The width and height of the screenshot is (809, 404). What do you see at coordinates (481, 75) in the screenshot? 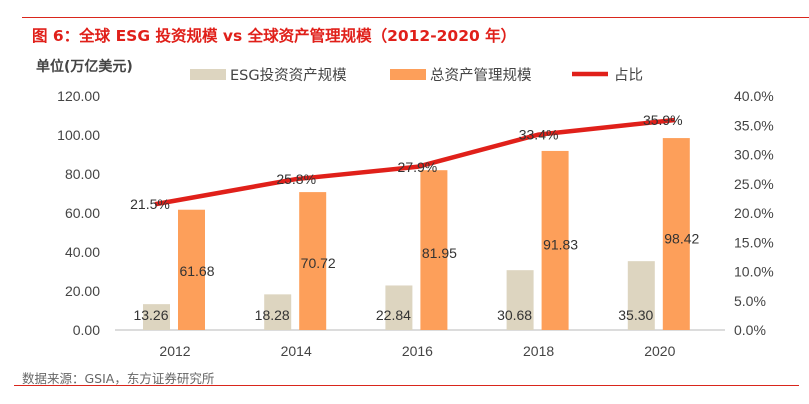
I see `legend-label-total: 总资产管理规模` at bounding box center [481, 75].